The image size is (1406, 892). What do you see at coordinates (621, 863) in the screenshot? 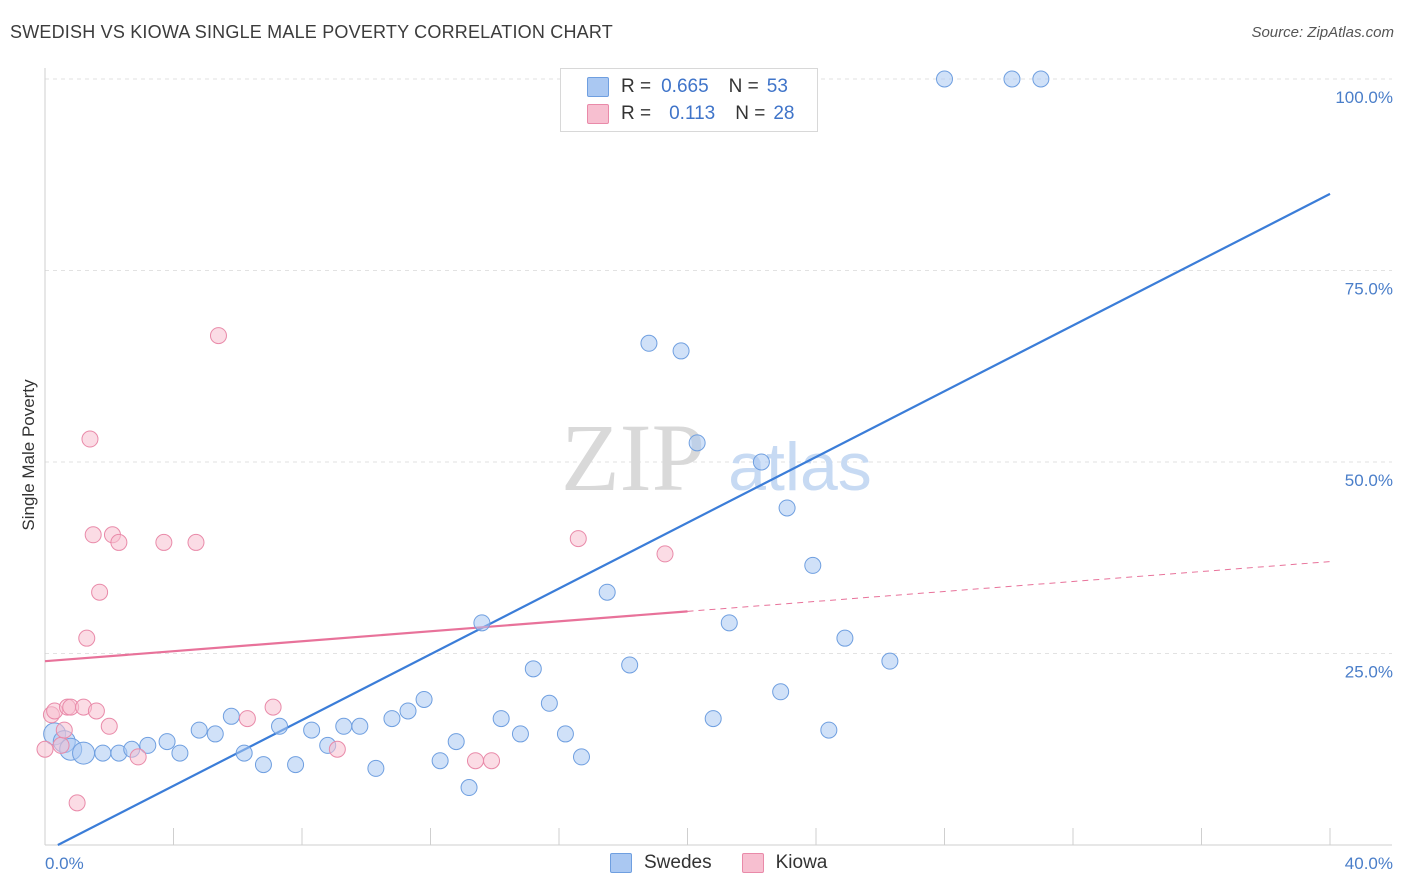
I see `swedes-legend-swatch` at bounding box center [621, 863].